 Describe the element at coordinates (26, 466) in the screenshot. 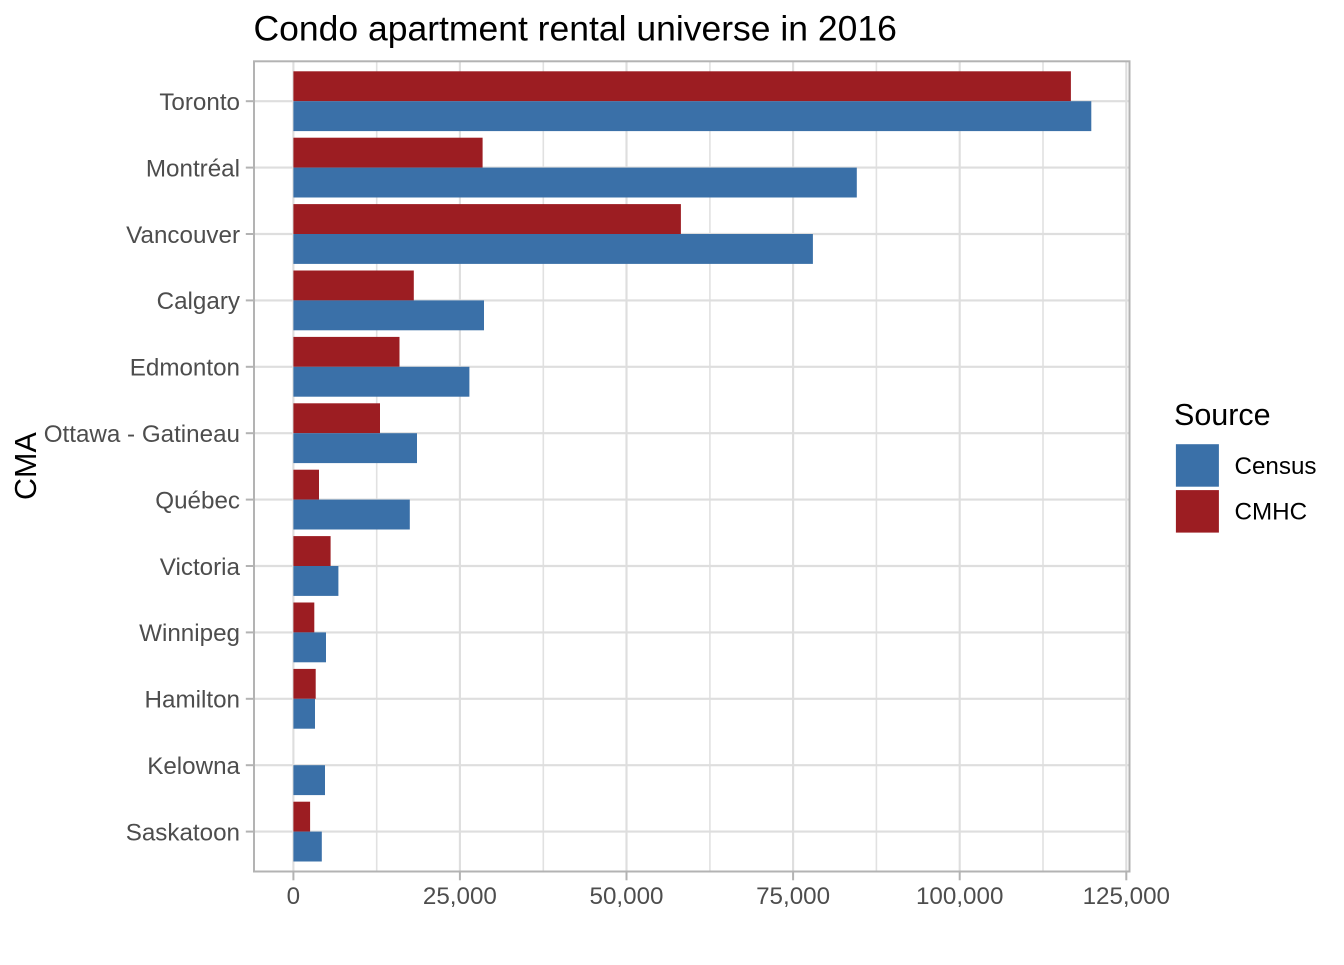

I see `svg-text: CMA` at that location.